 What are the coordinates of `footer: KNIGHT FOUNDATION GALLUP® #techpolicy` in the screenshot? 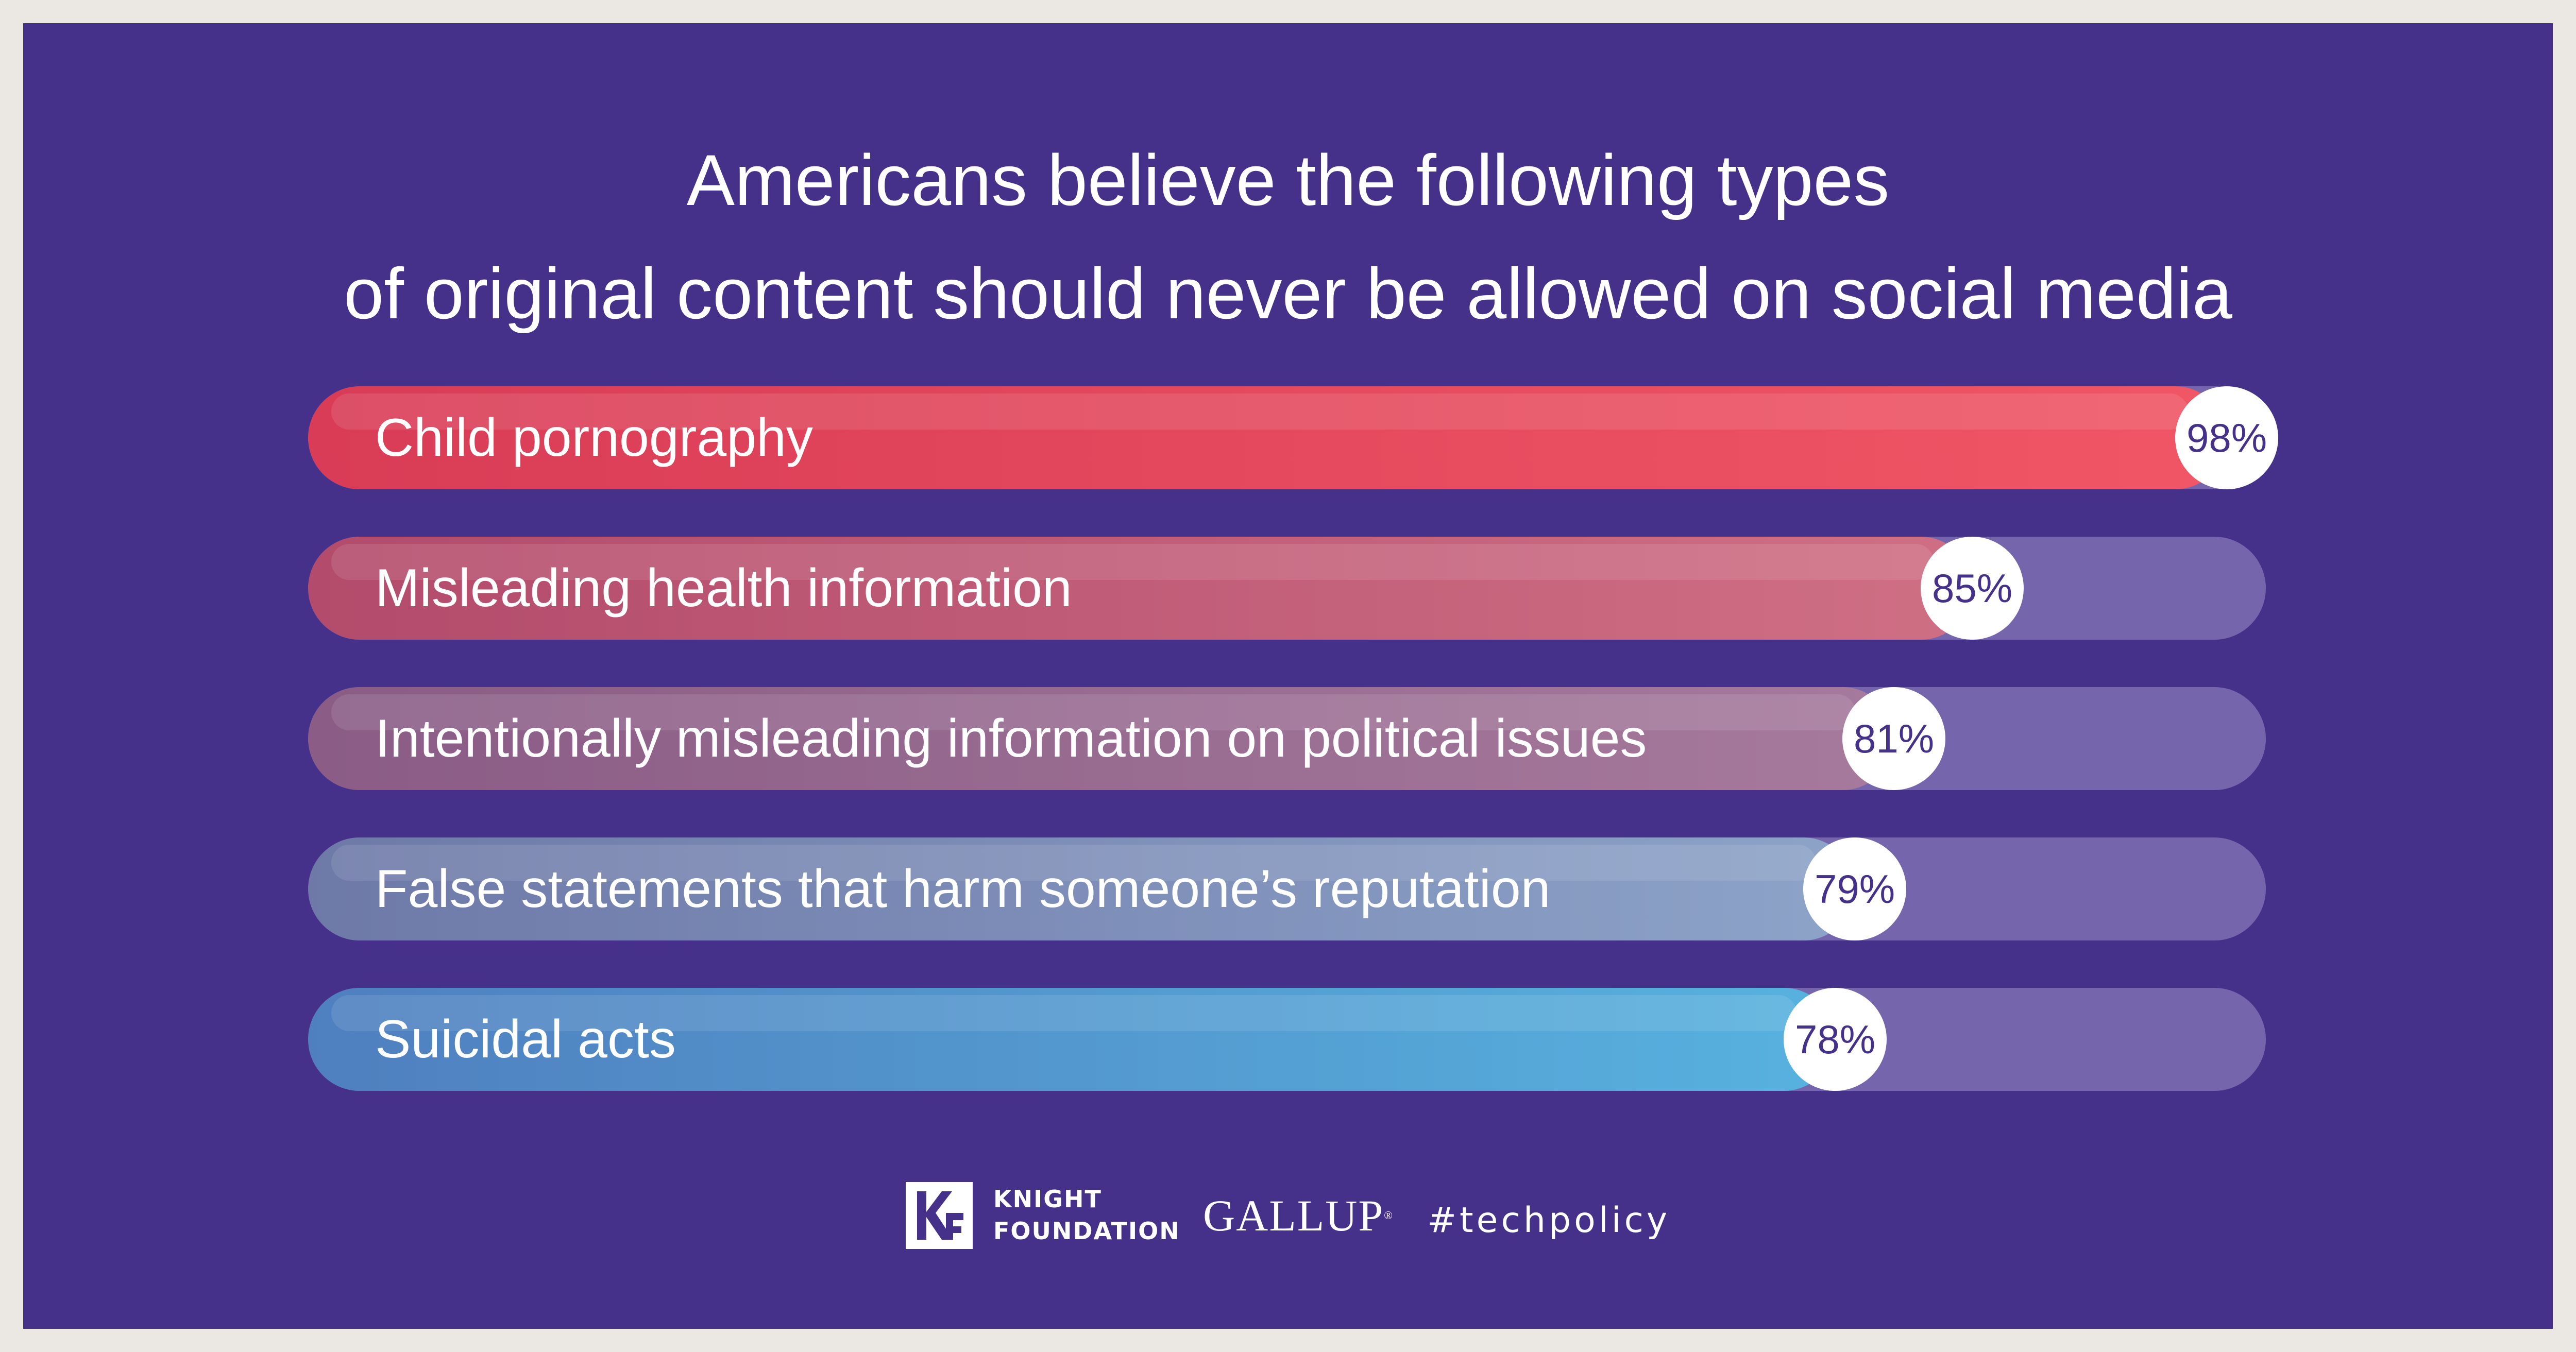 It's located at (1288, 1213).